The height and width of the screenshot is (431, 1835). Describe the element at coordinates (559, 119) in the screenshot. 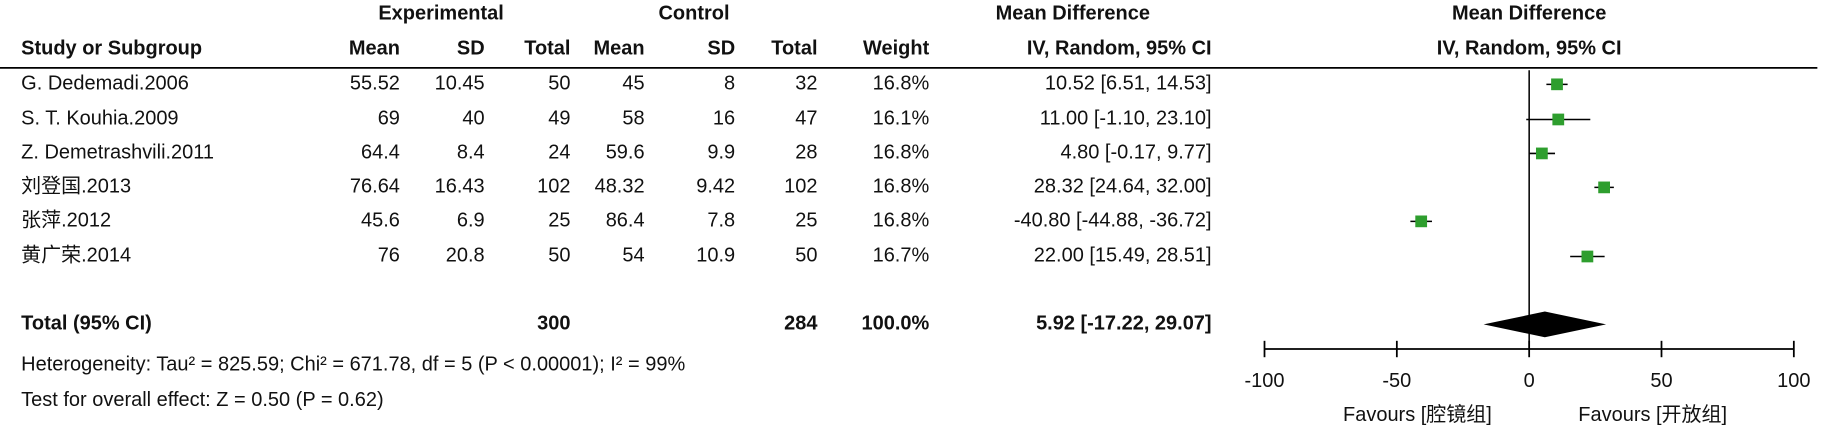

I see `cell: 49` at that location.